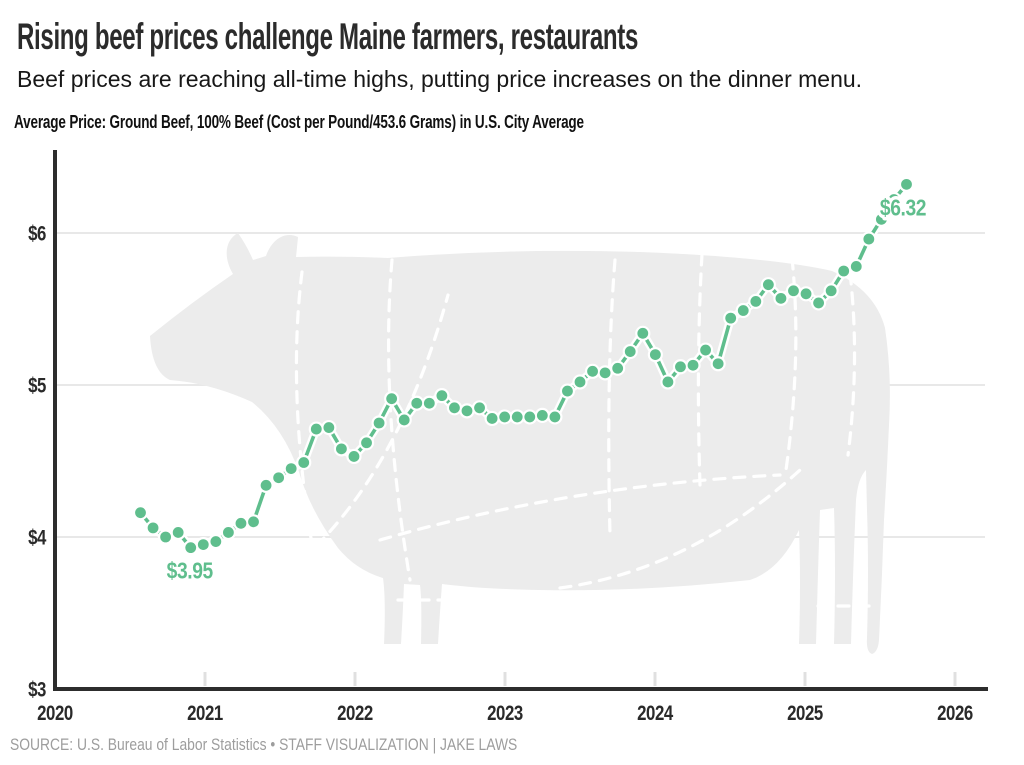 This screenshot has height=765, width=1024. I want to click on y-axis-label: $3, so click(37, 690).